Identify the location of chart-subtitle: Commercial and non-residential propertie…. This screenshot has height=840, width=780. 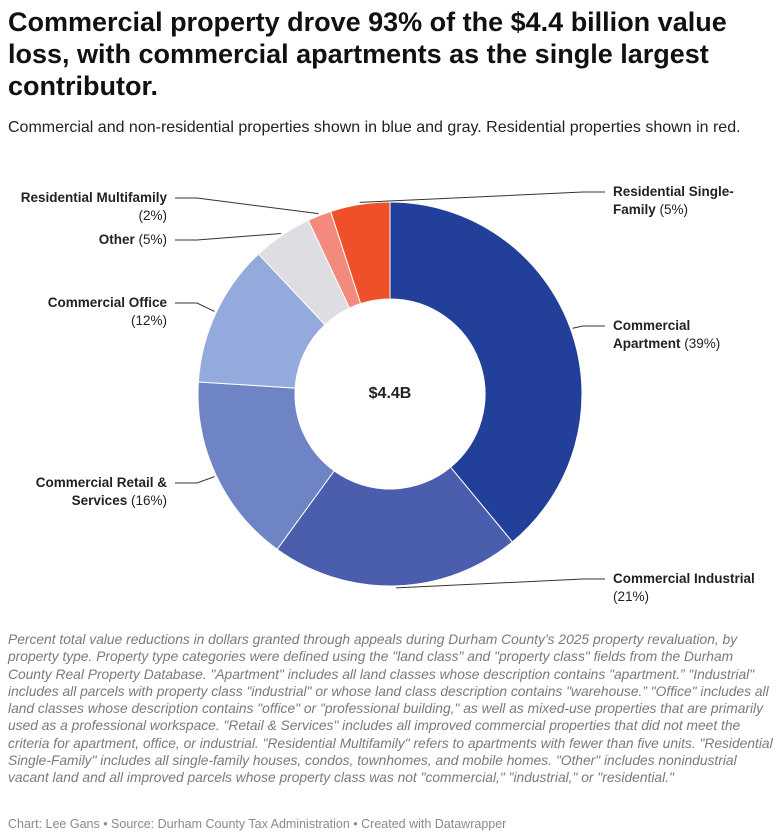
(374, 127).